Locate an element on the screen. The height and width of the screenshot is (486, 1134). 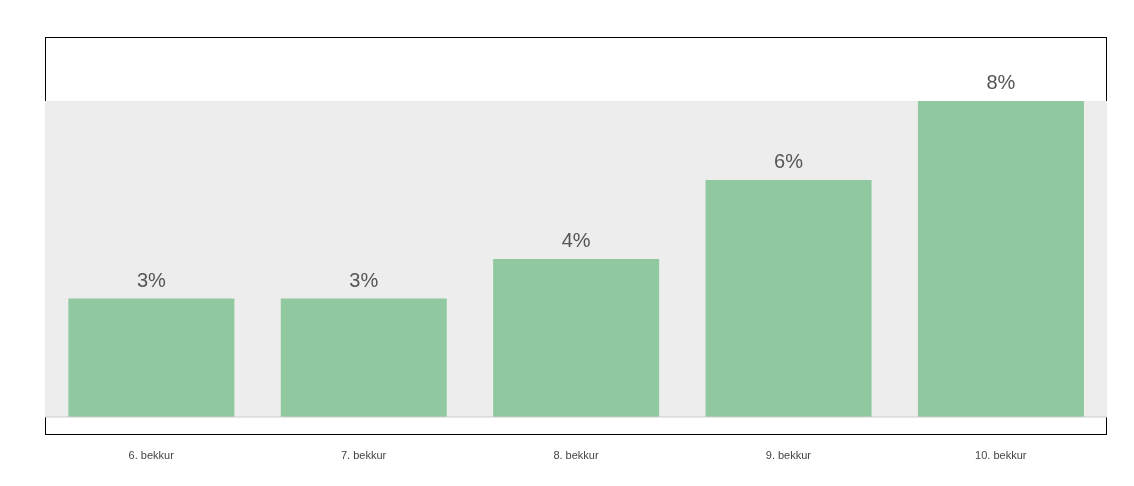
data-label: 6% is located at coordinates (789, 161).